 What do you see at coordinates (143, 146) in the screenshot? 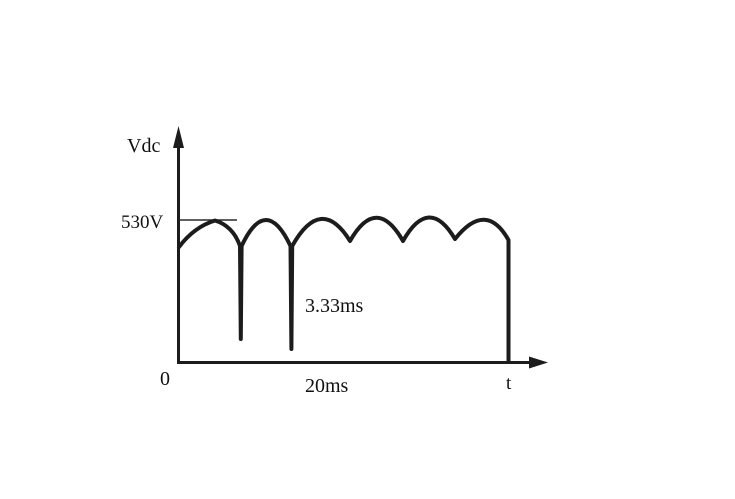
I see `y-axis-label: Vdc` at bounding box center [143, 146].